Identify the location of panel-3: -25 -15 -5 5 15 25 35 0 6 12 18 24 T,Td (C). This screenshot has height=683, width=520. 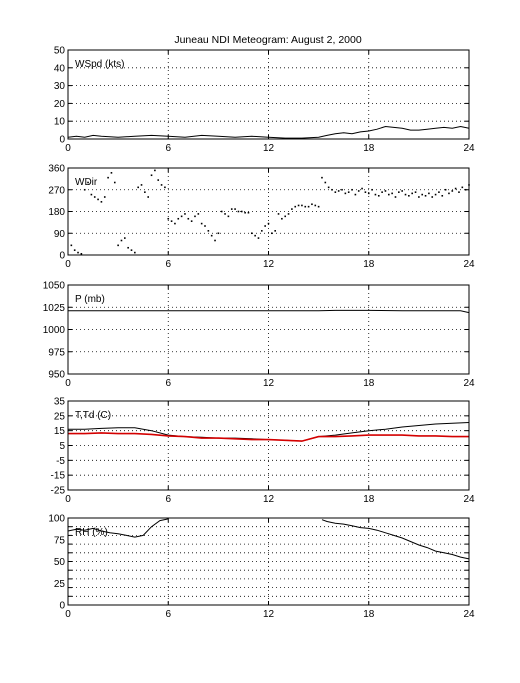
(263, 451).